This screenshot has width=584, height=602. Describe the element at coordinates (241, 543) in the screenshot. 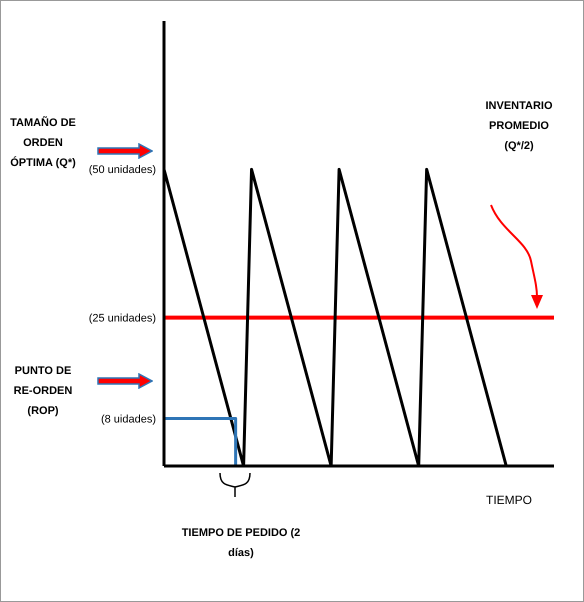

I see `text: TIEMPO DE PEDIDO (2 días)` at that location.